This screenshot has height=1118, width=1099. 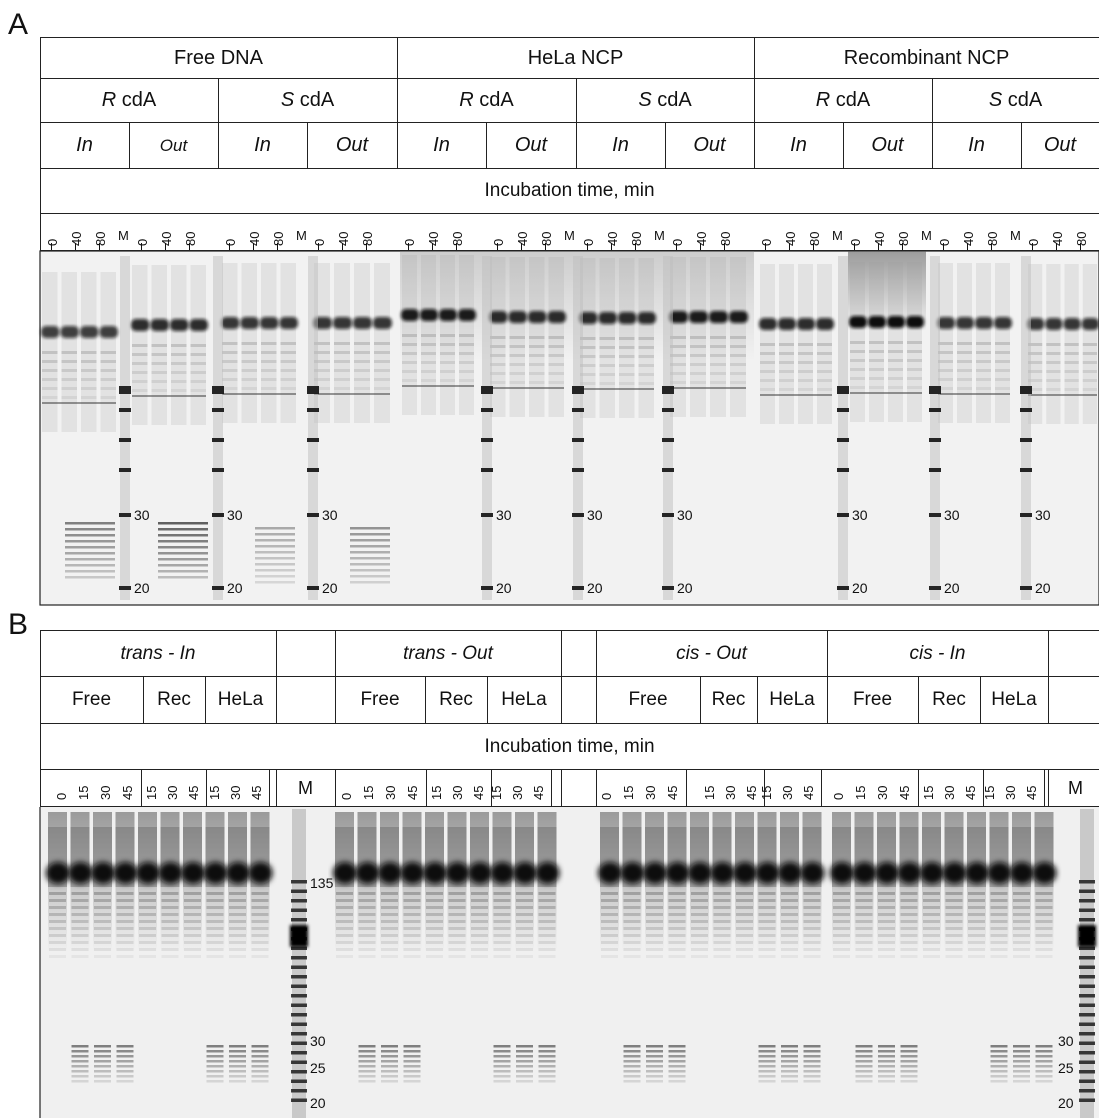 What do you see at coordinates (937, 653) in the screenshot?
I see `panel-b-condition-label: cis - In` at bounding box center [937, 653].